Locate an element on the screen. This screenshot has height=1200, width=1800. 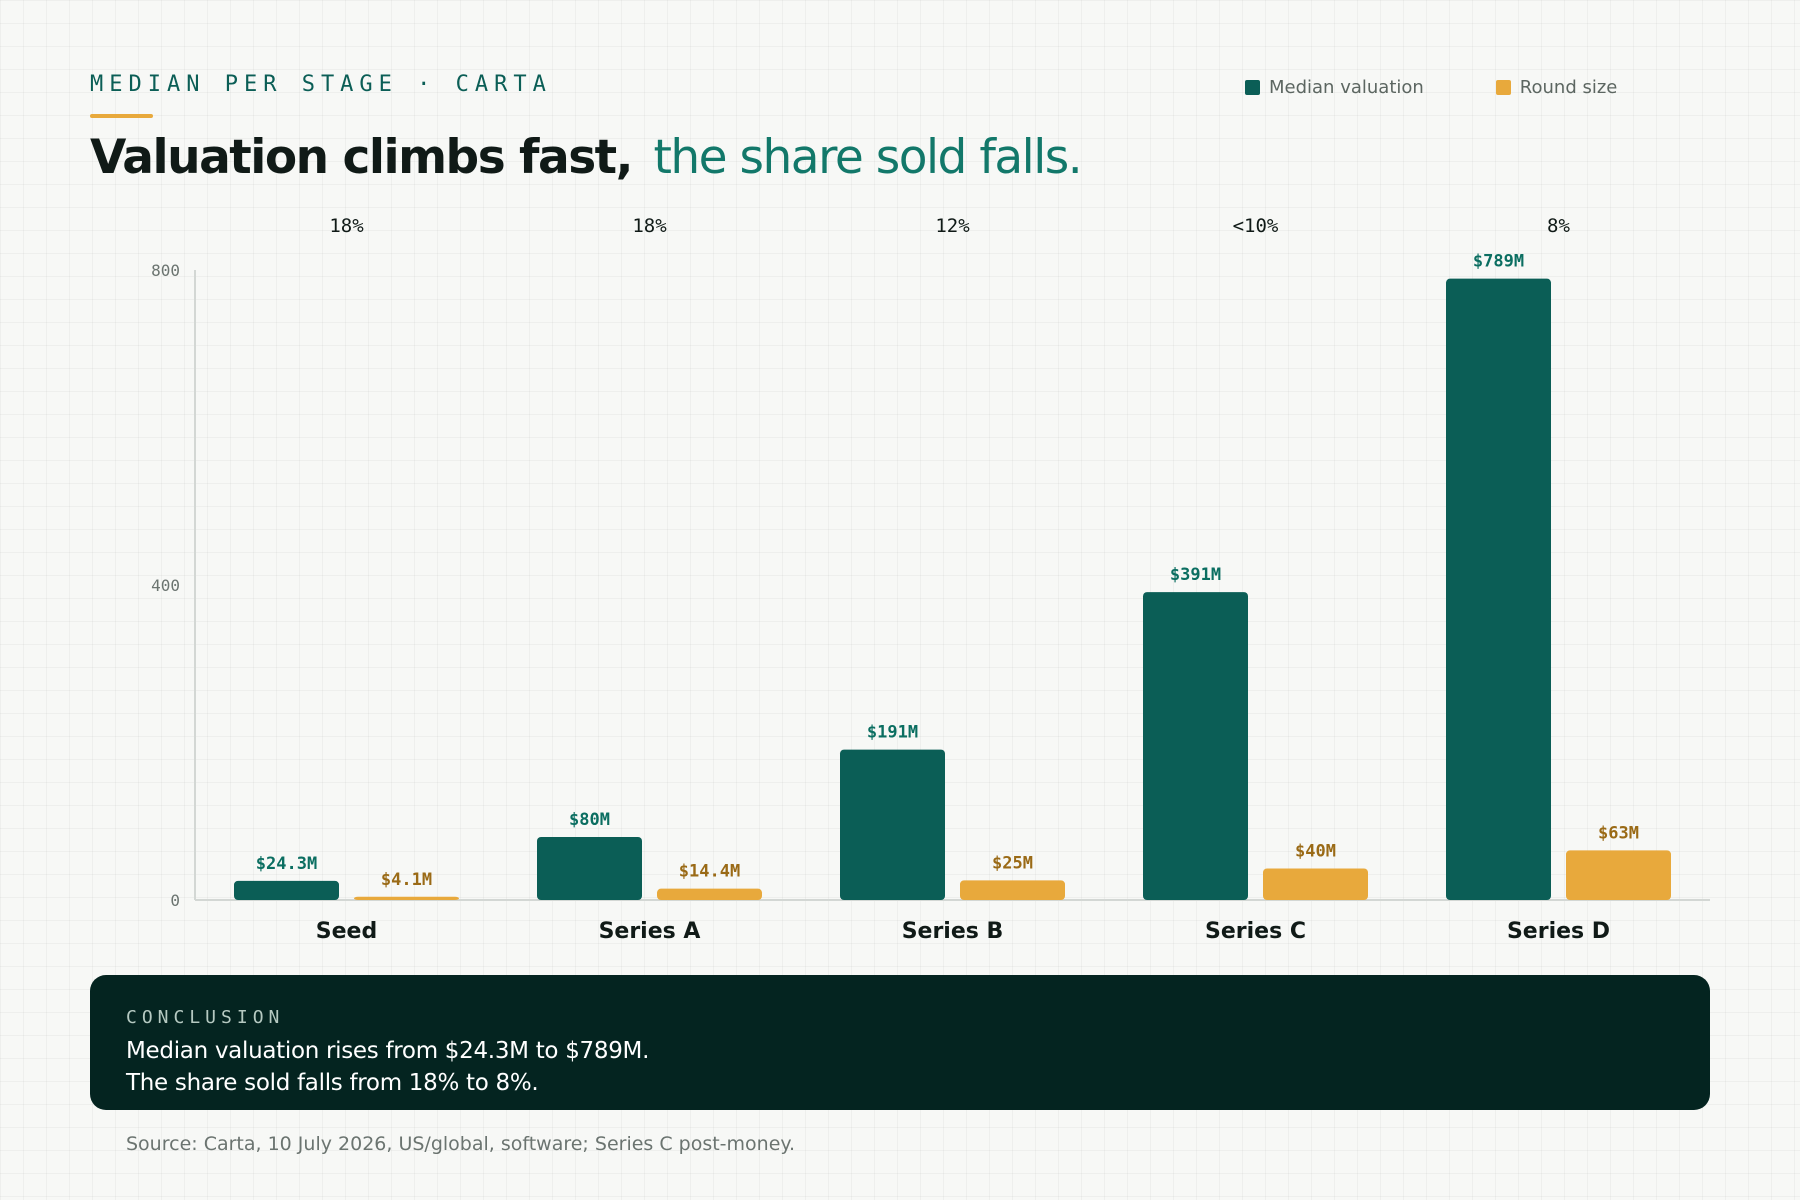
headline-accent: the share sold falls. is located at coordinates (867, 157).